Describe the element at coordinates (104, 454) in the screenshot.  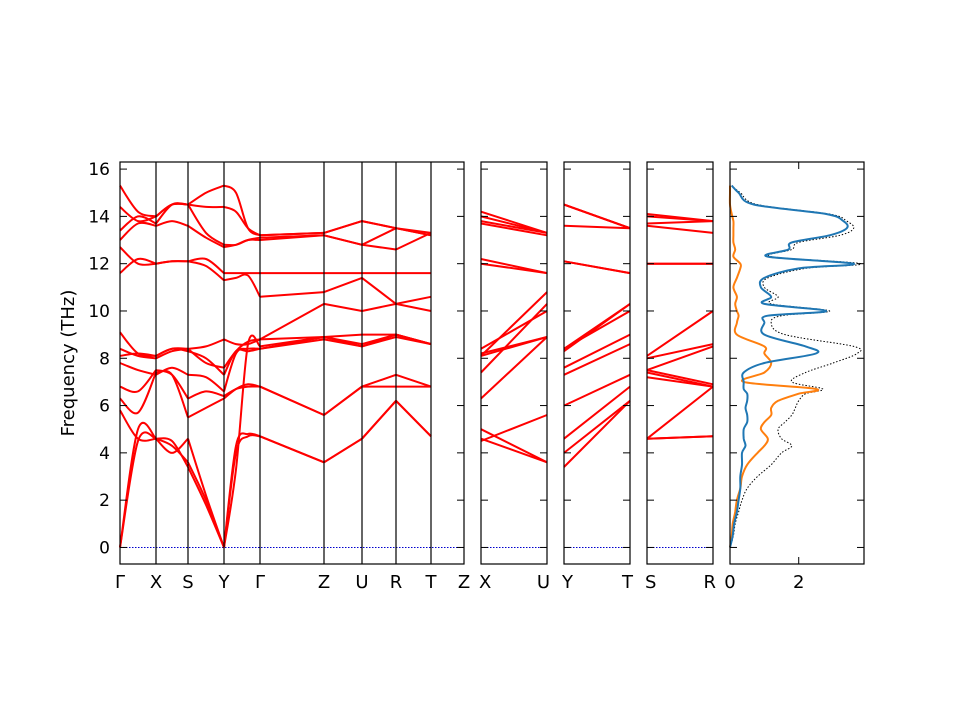
I see `y-tick-label: 4` at that location.